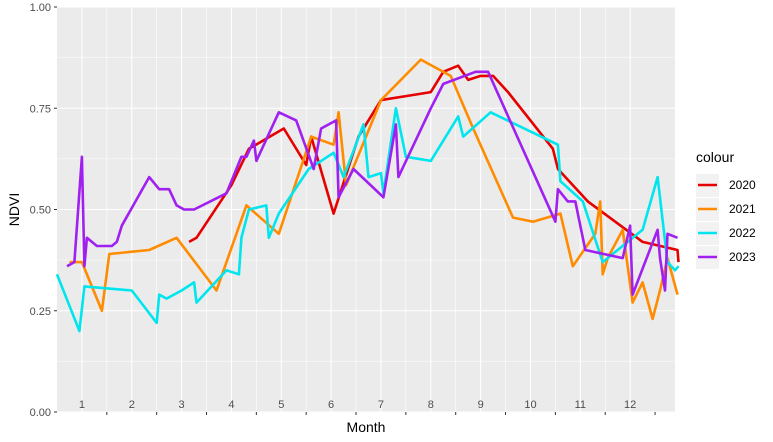 This screenshot has width=773, height=442. Describe the element at coordinates (14, 209) in the screenshot. I see `y-axis-title: NDVI` at that location.